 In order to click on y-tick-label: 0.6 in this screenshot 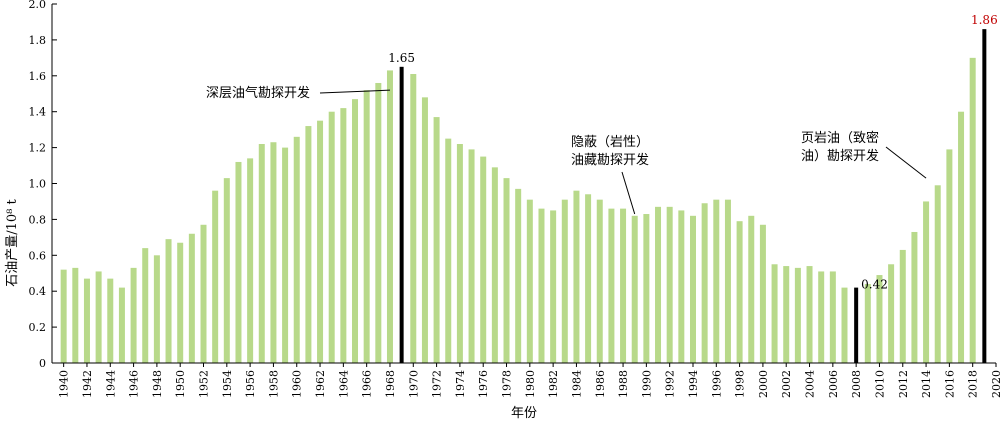, I will do `click(38, 255)`.